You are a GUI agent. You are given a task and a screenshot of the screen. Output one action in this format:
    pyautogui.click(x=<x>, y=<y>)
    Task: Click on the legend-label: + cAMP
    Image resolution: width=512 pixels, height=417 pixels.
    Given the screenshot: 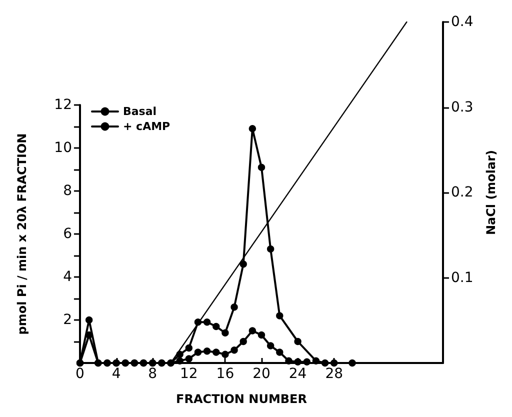 What is the action you would take?
    pyautogui.click(x=146, y=126)
    